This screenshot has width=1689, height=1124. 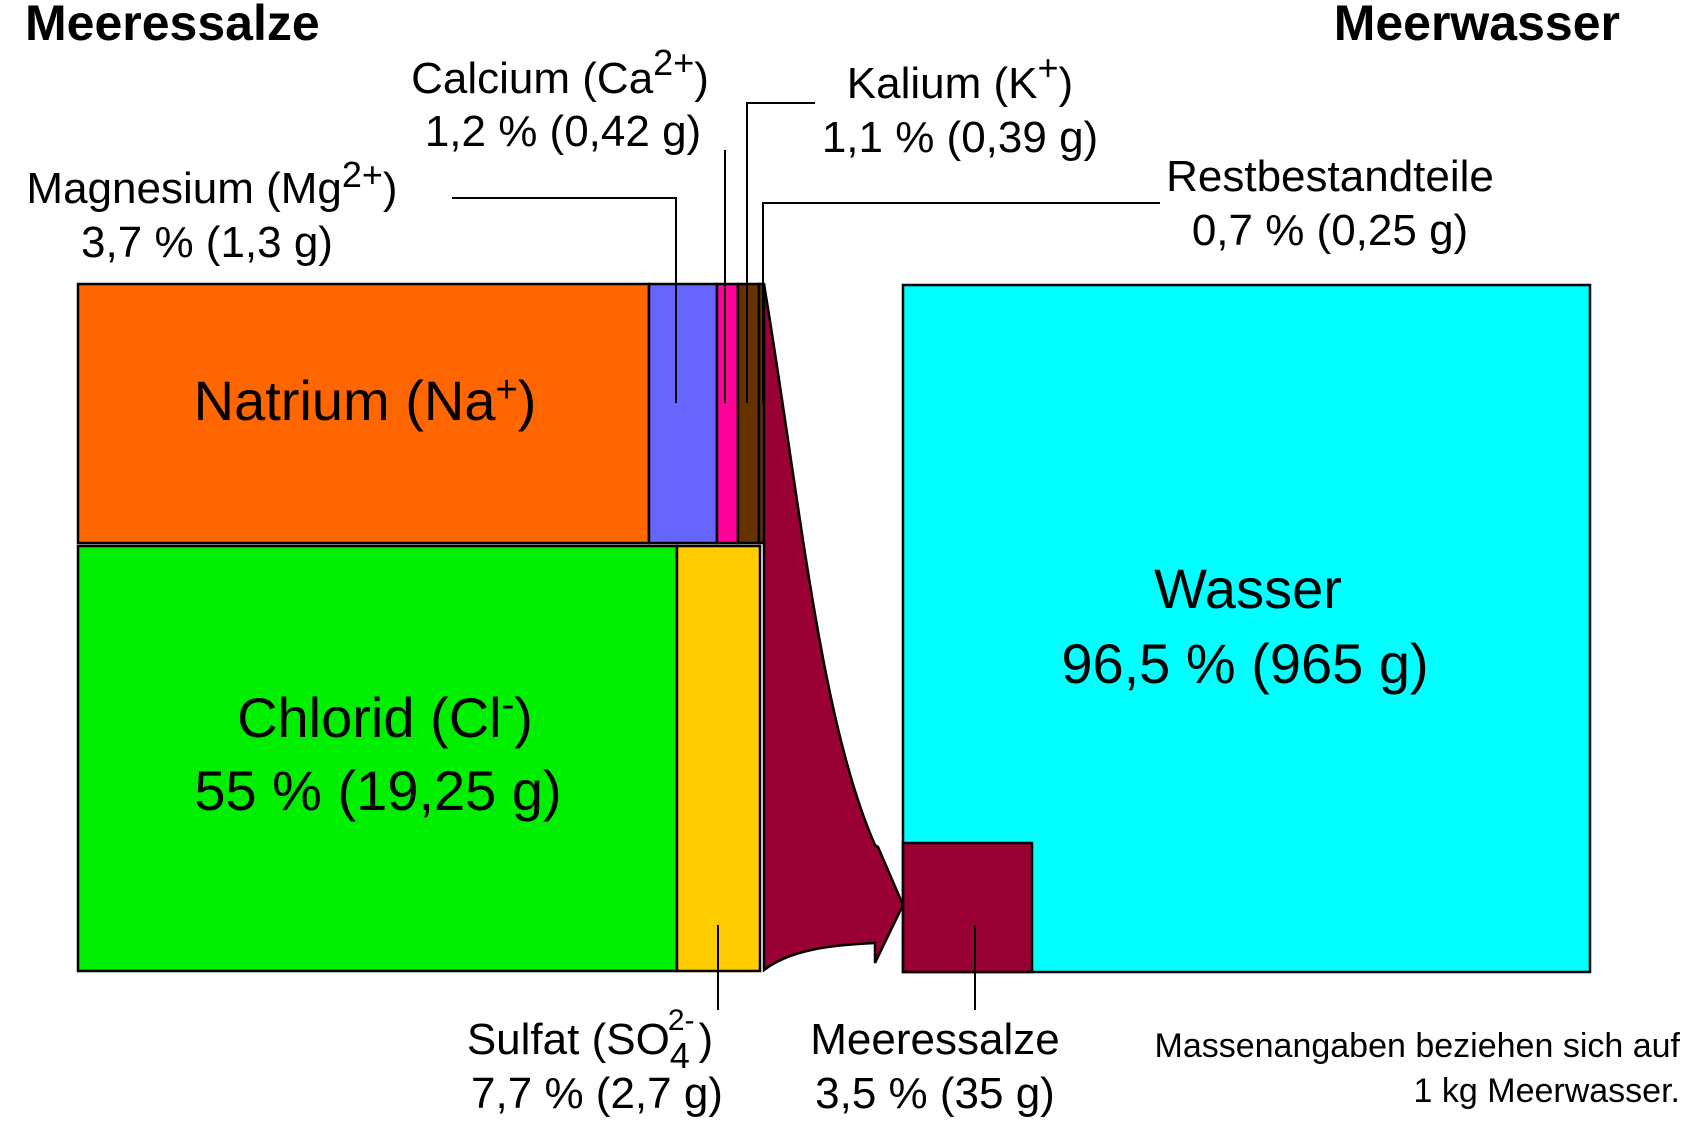 I want to click on transfer-arrow, so click(x=833, y=628).